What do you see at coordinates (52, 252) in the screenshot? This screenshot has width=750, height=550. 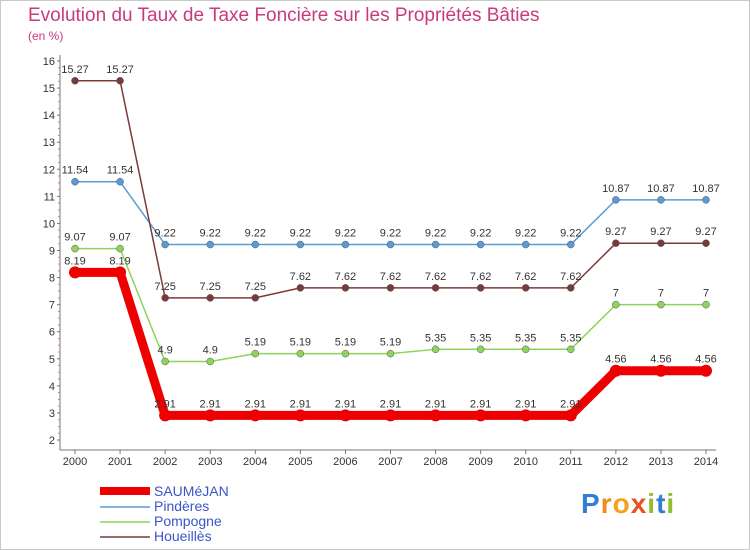 I see `y-tick-label: 9` at bounding box center [52, 252].